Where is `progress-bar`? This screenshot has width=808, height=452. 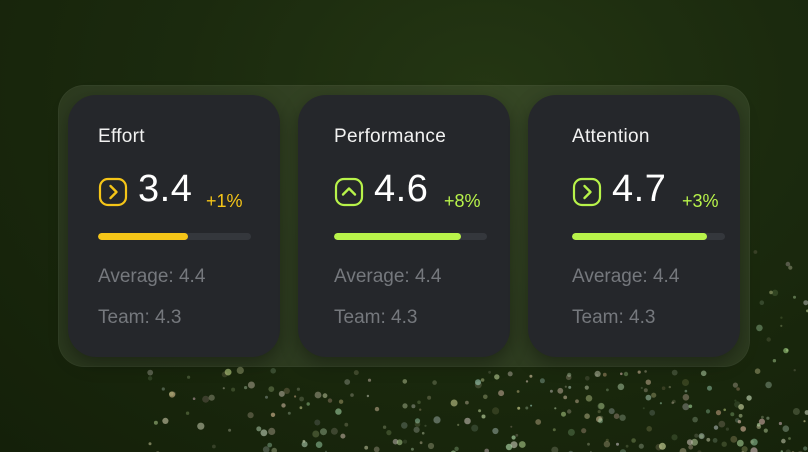 progress-bar is located at coordinates (410, 236).